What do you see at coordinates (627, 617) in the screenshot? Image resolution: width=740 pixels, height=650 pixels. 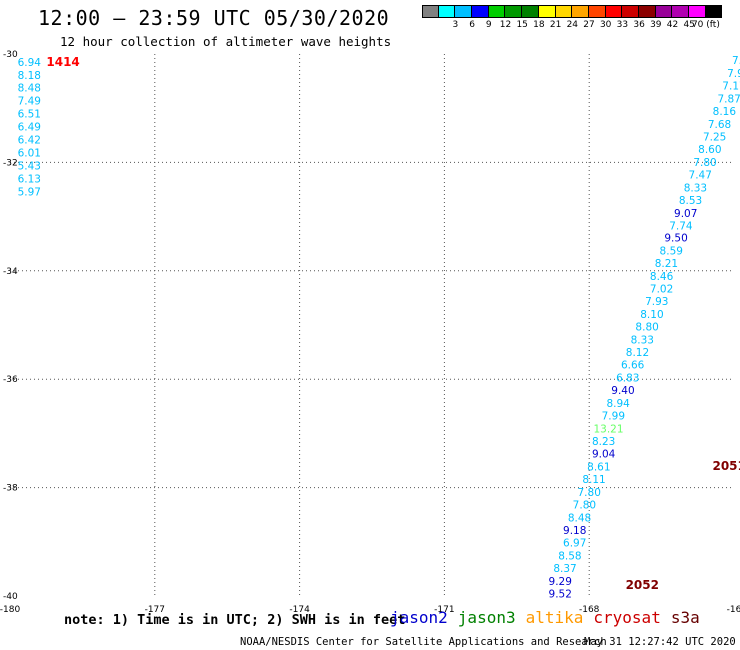 I see `satellite-label-cryosat: cryosat` at bounding box center [627, 617].